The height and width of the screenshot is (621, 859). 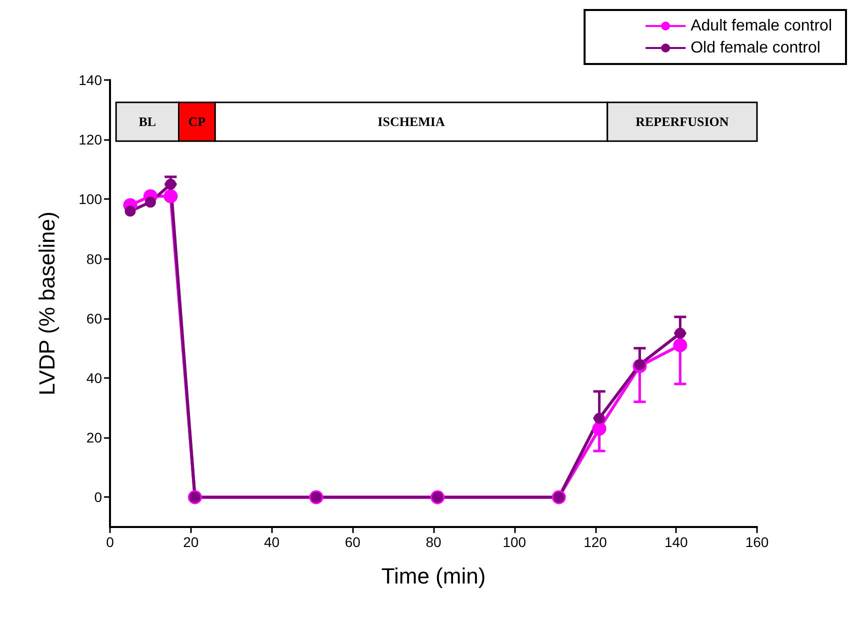 I want to click on band-label: REPERFUSION, so click(x=683, y=122).